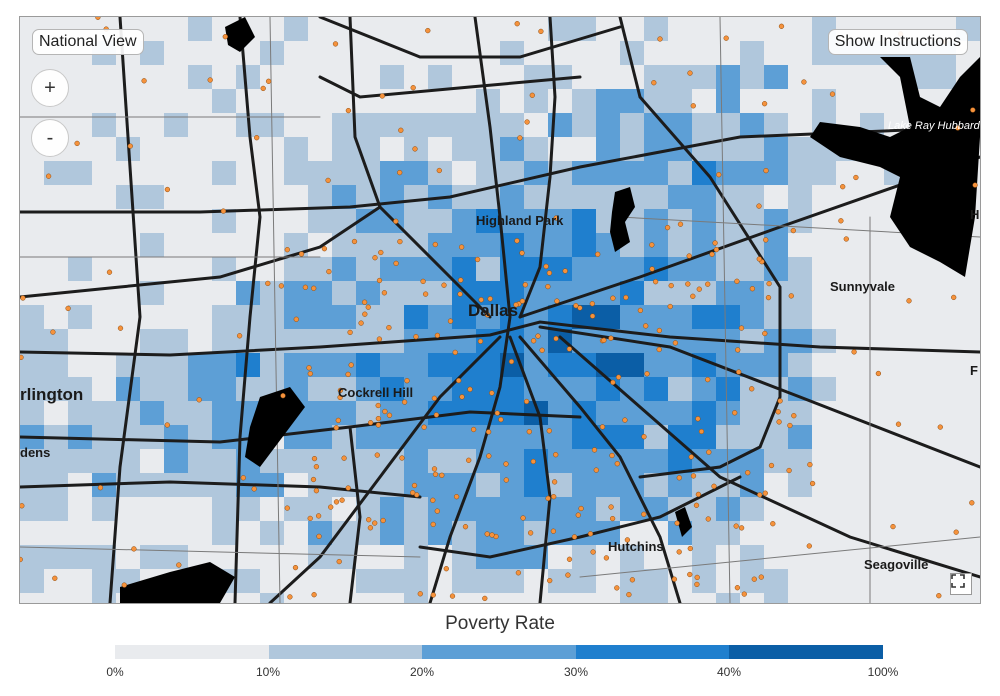 The width and height of the screenshot is (1000, 696). What do you see at coordinates (275, 427) in the screenshot?
I see `mountain-creek-lake` at bounding box center [275, 427].